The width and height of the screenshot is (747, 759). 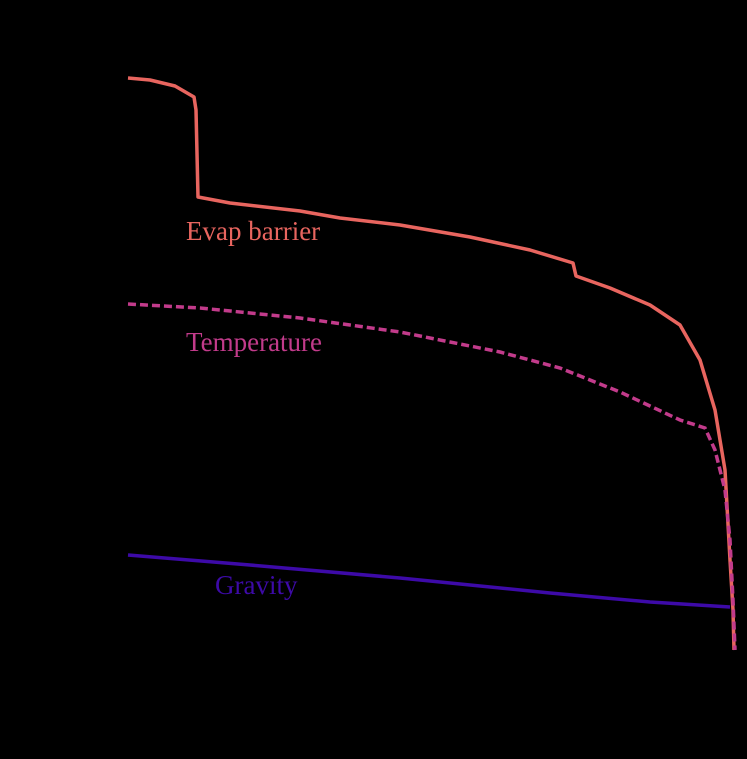 What do you see at coordinates (254, 342) in the screenshot?
I see `temperature-label: Temperature` at bounding box center [254, 342].